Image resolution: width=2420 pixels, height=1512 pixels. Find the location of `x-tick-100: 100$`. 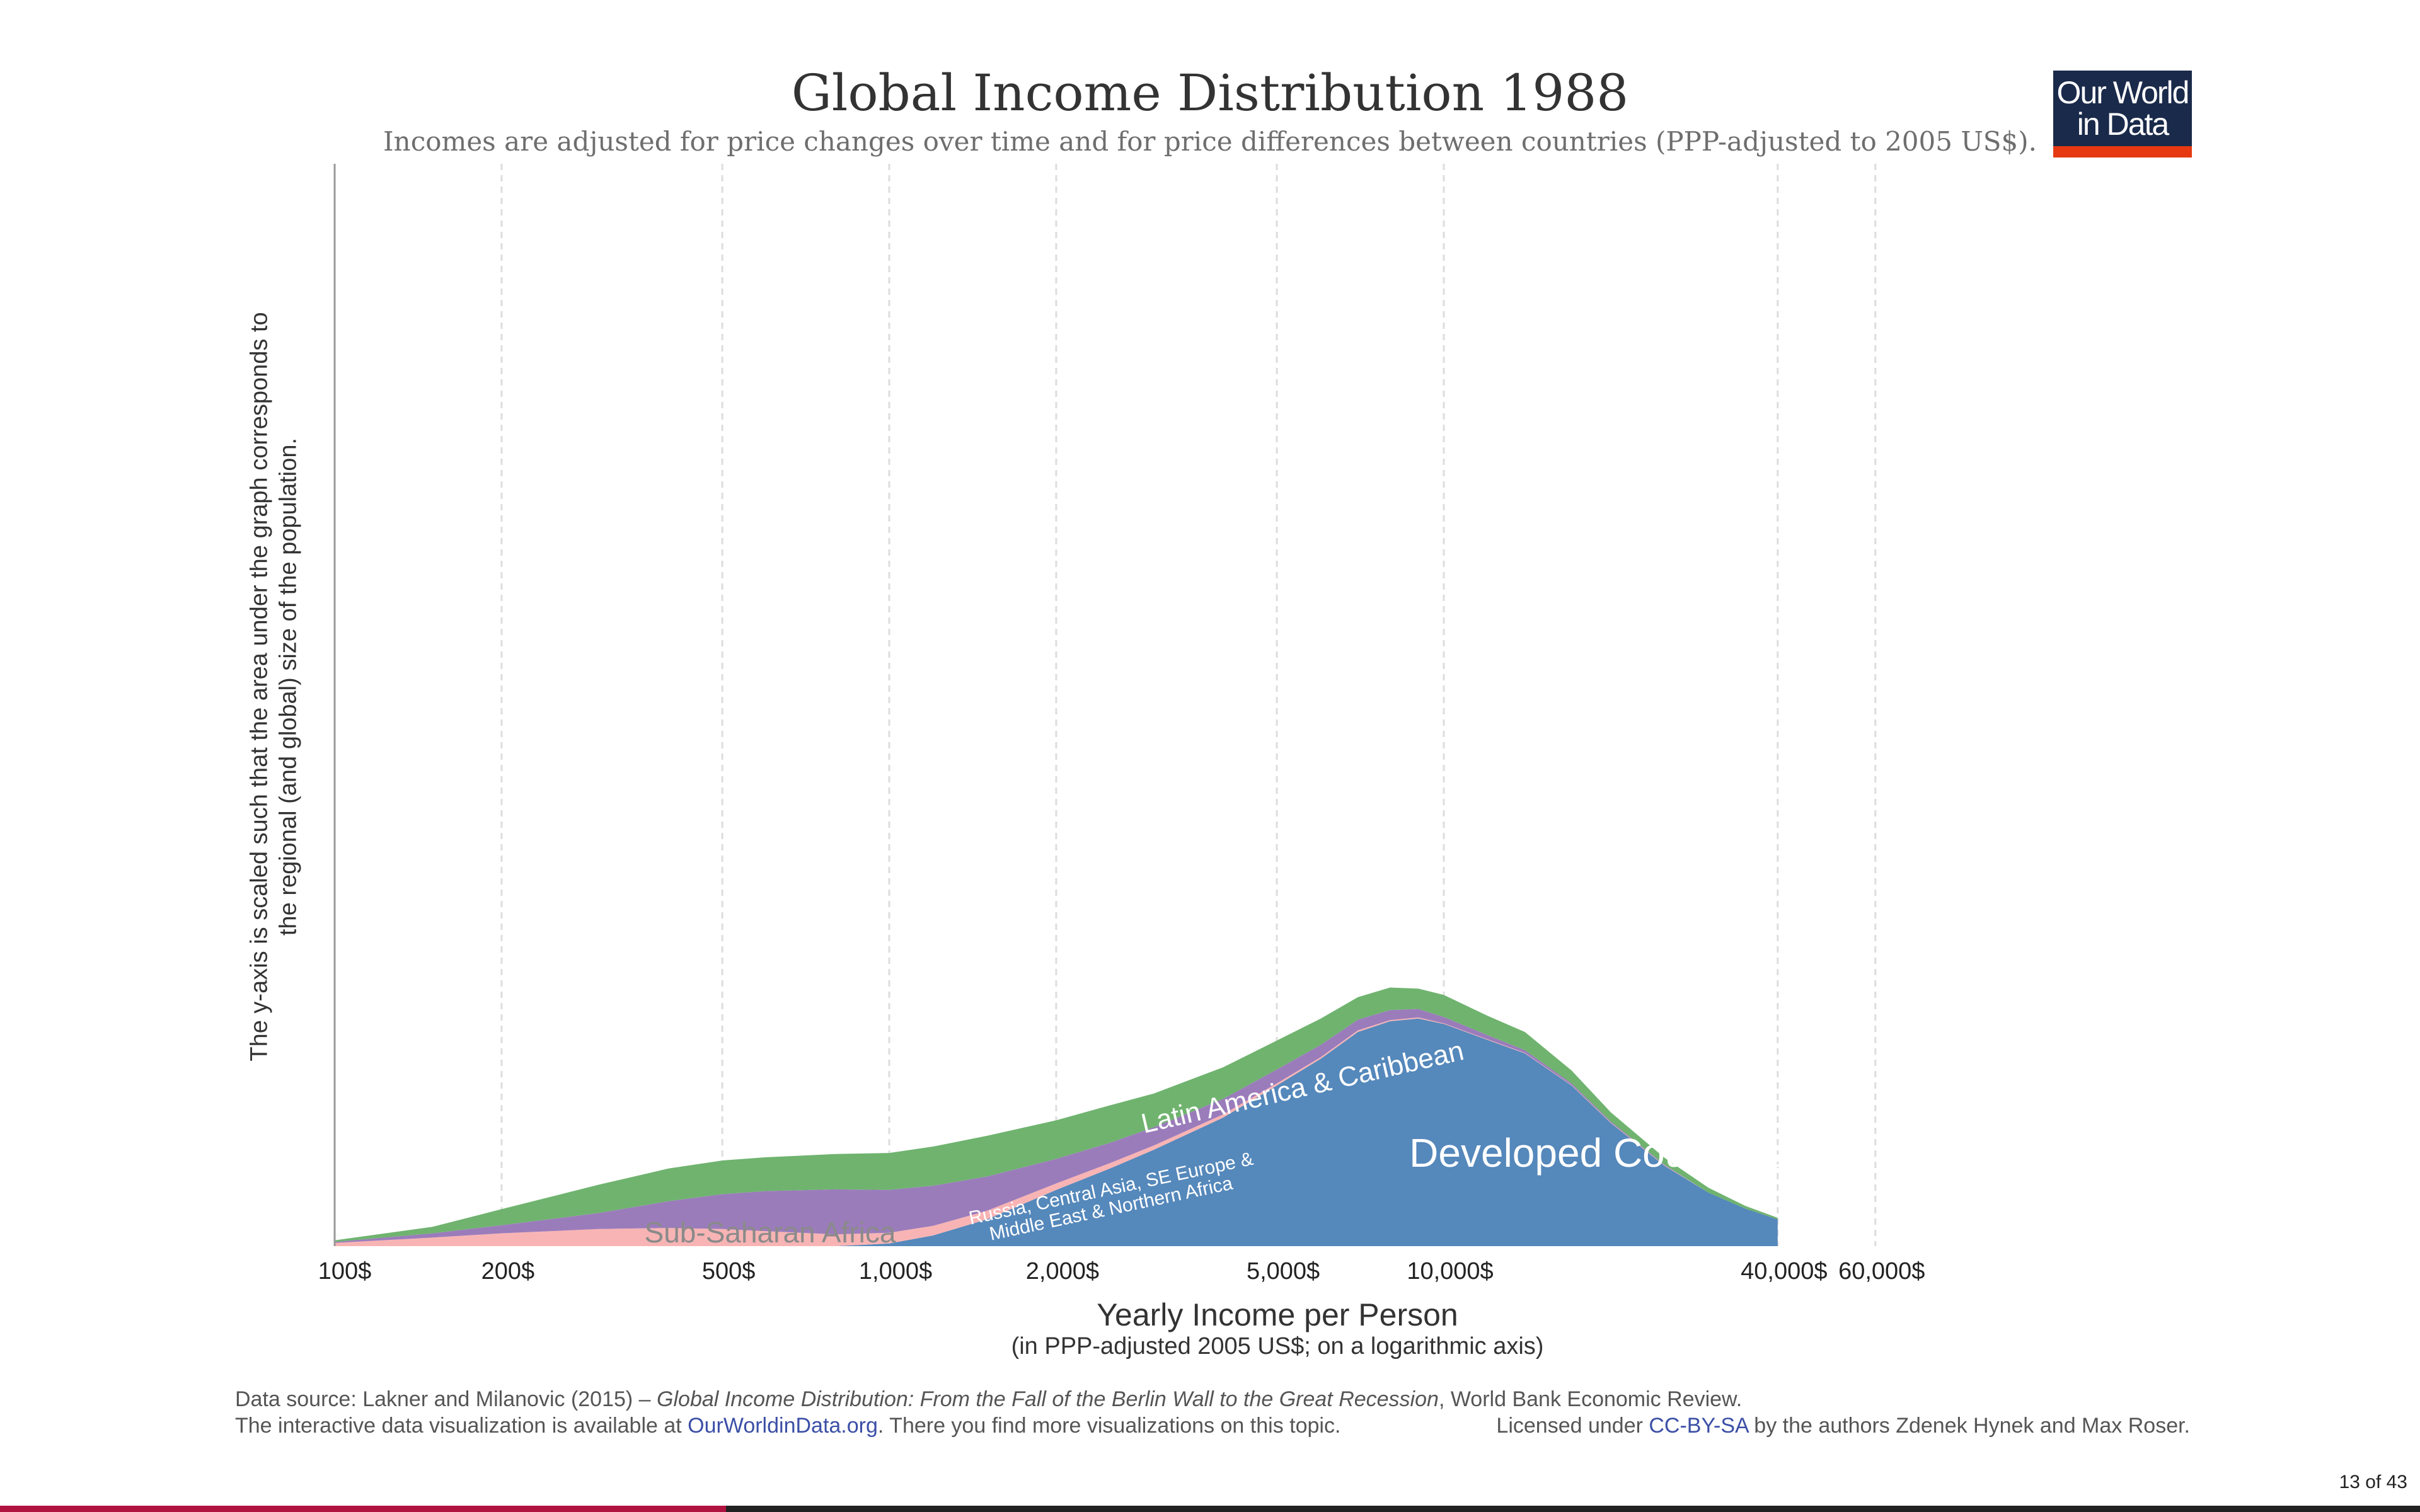

x-tick-100: 100$ is located at coordinates (345, 1271).